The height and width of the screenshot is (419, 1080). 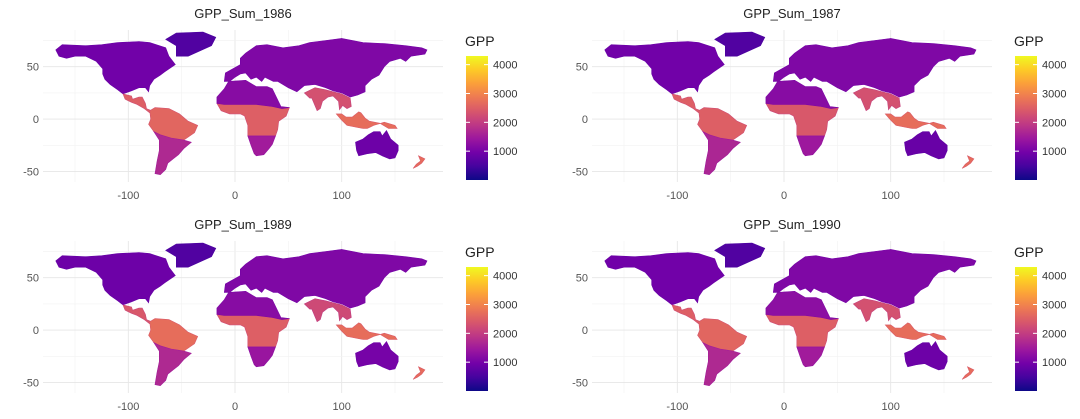 What do you see at coordinates (243, 13) in the screenshot?
I see `panel-title: GPP_Sum_1986` at bounding box center [243, 13].